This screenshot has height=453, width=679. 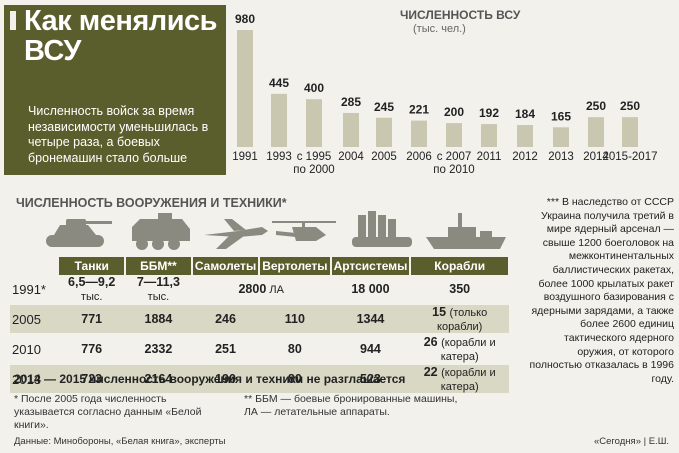 What do you see at coordinates (275, 290) in the screenshot?
I see `table-cell-unit: ЛА` at bounding box center [275, 290].